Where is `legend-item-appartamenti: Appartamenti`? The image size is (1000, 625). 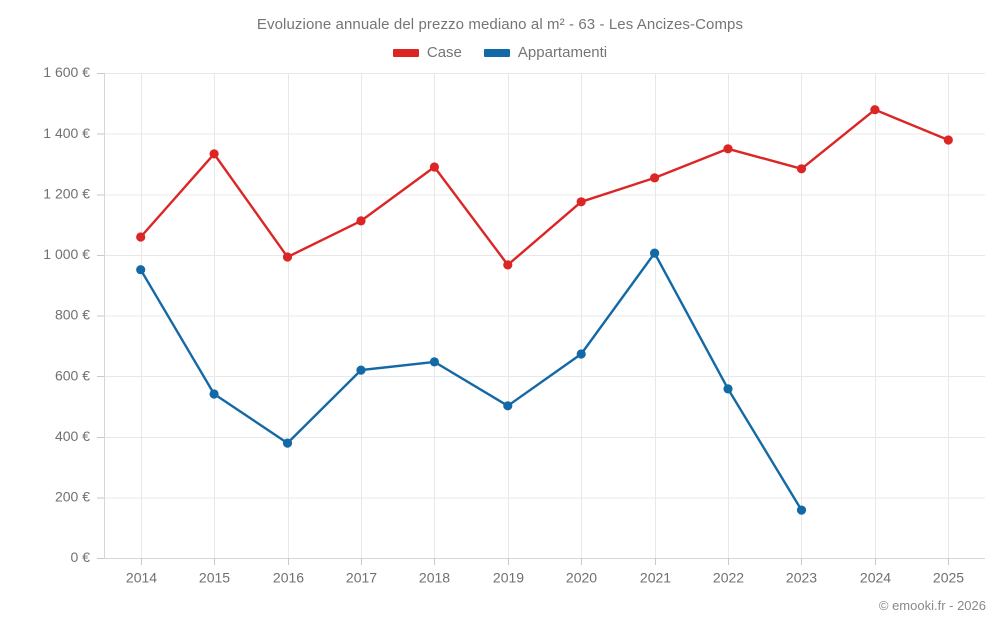
legend-item-appartamenti: Appartamenti is located at coordinates (545, 52).